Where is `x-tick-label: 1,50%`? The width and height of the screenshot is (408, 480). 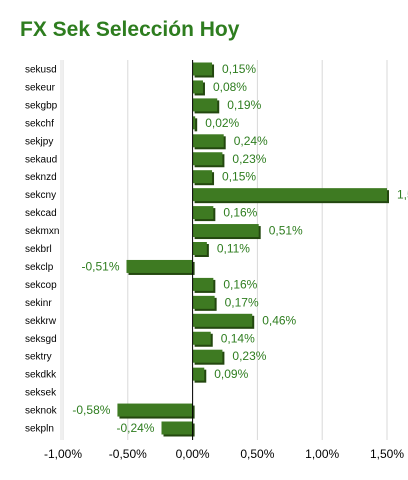
x-tick-label: 1,50% is located at coordinates (387, 454).